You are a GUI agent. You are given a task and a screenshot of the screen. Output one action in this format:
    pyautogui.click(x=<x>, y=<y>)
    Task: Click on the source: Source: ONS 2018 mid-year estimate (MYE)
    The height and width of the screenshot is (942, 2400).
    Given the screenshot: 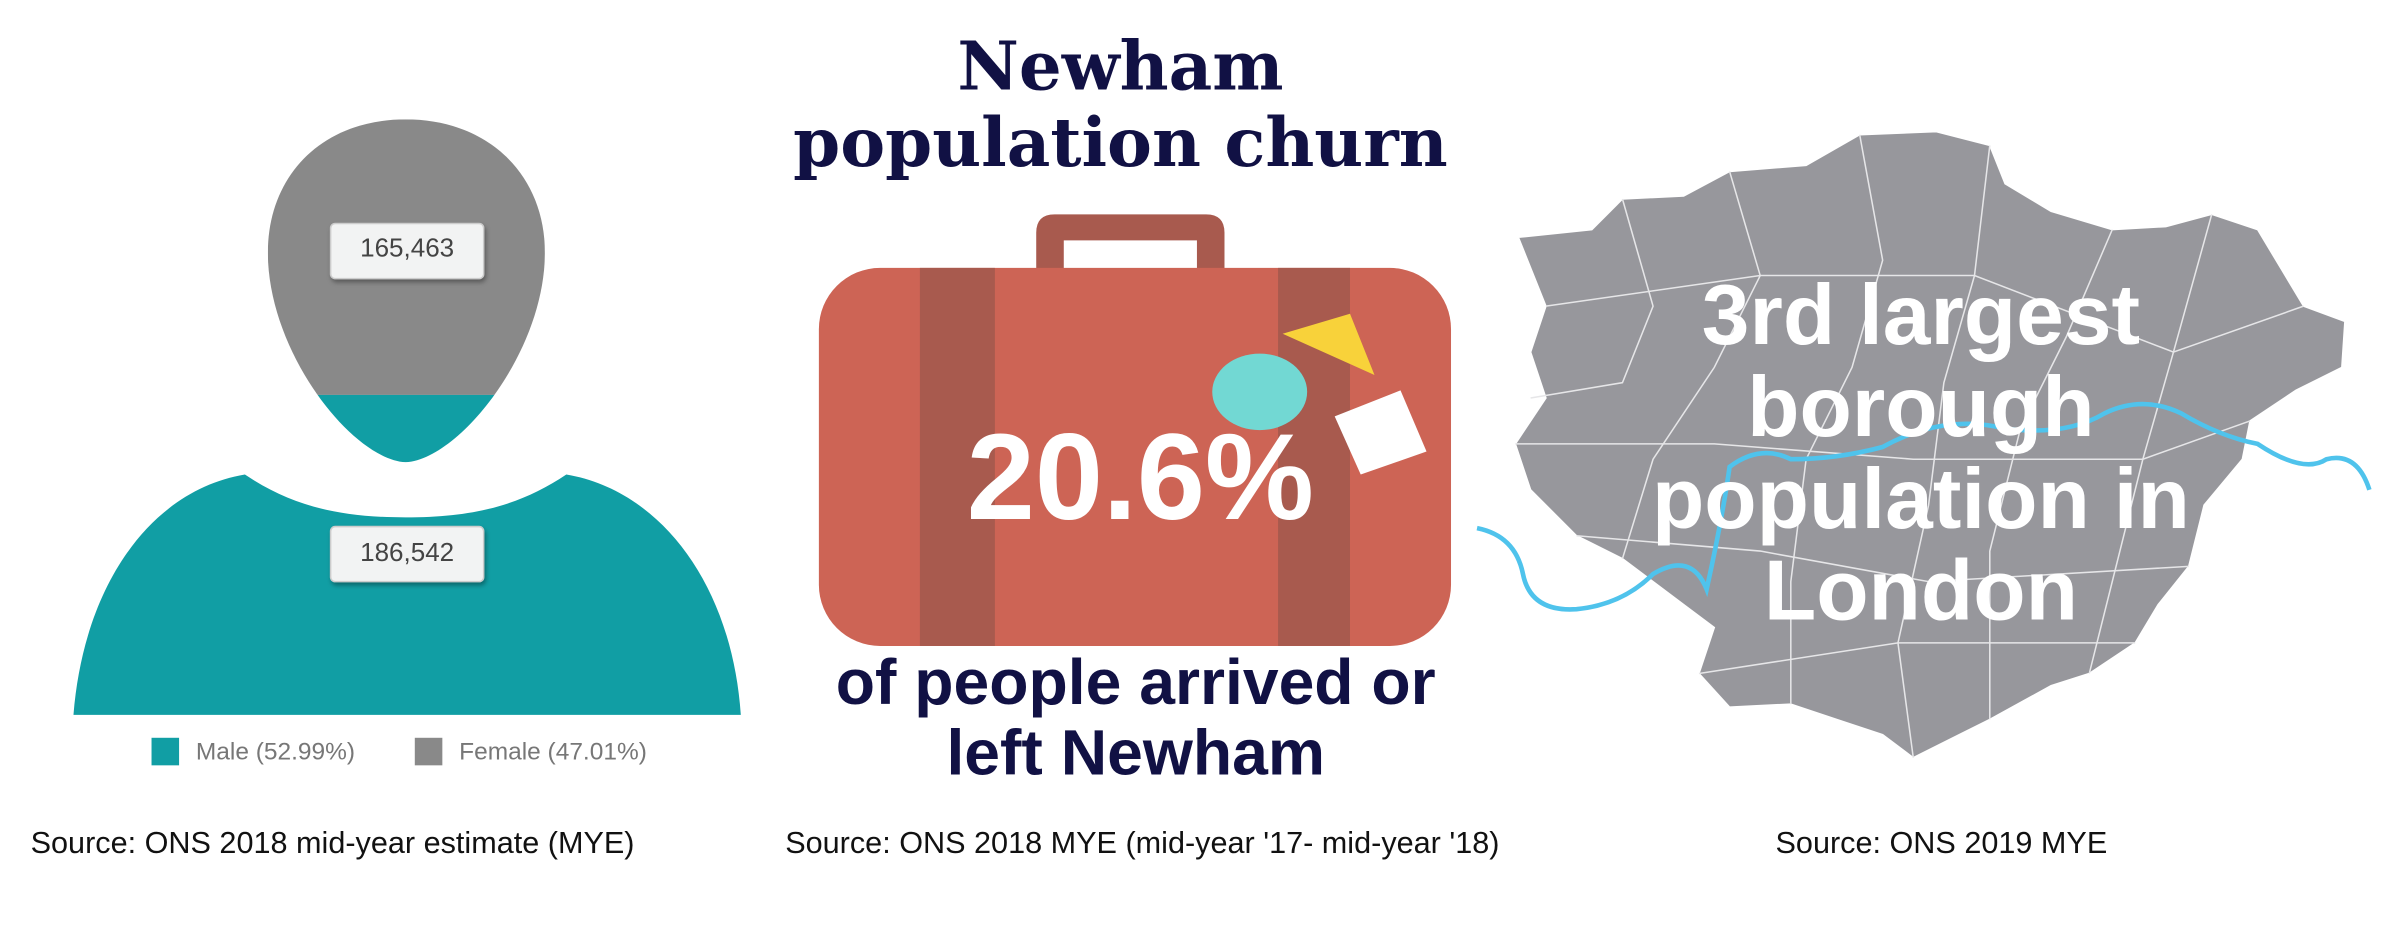 What is the action you would take?
    pyautogui.click(x=333, y=843)
    